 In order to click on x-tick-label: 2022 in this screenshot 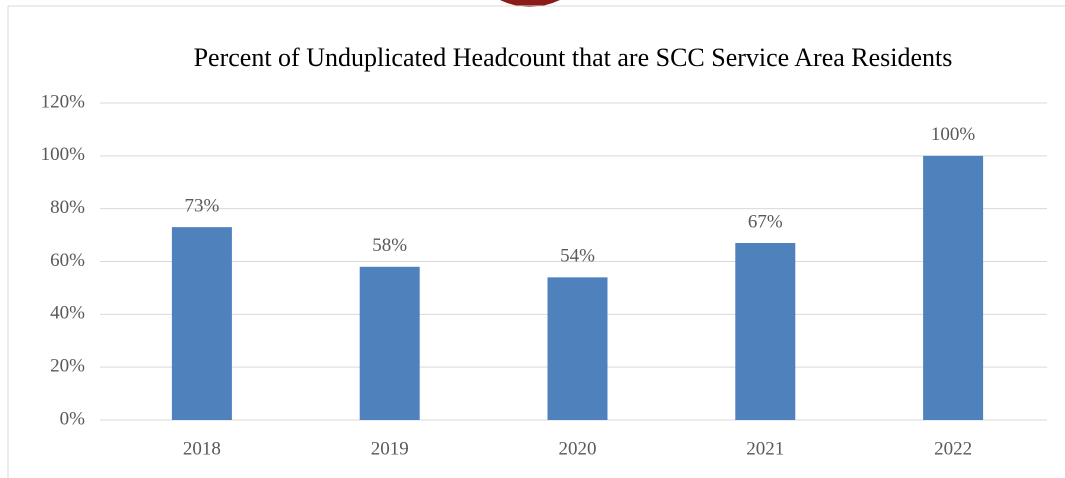, I will do `click(953, 448)`.